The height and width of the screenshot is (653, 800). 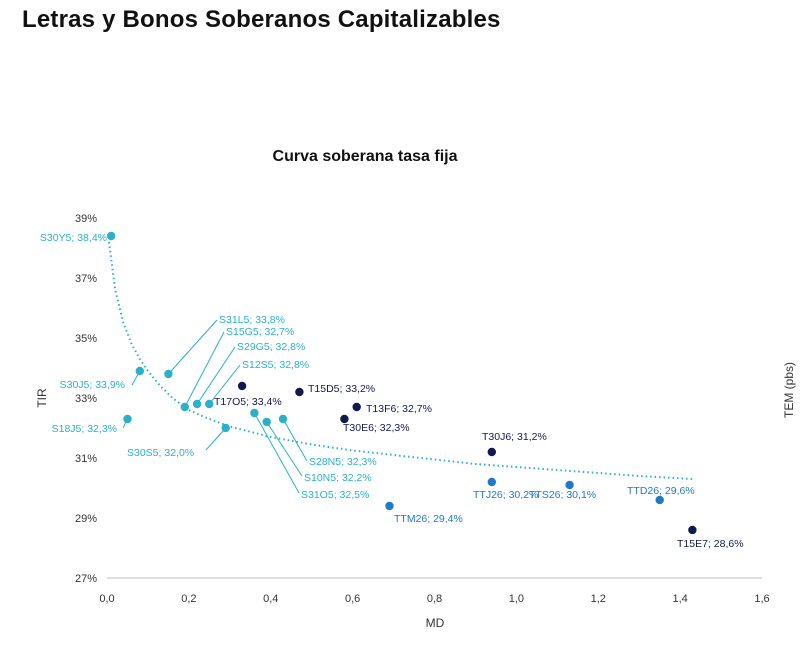 What do you see at coordinates (569, 485) in the screenshot?
I see `data-point-tts26` at bounding box center [569, 485].